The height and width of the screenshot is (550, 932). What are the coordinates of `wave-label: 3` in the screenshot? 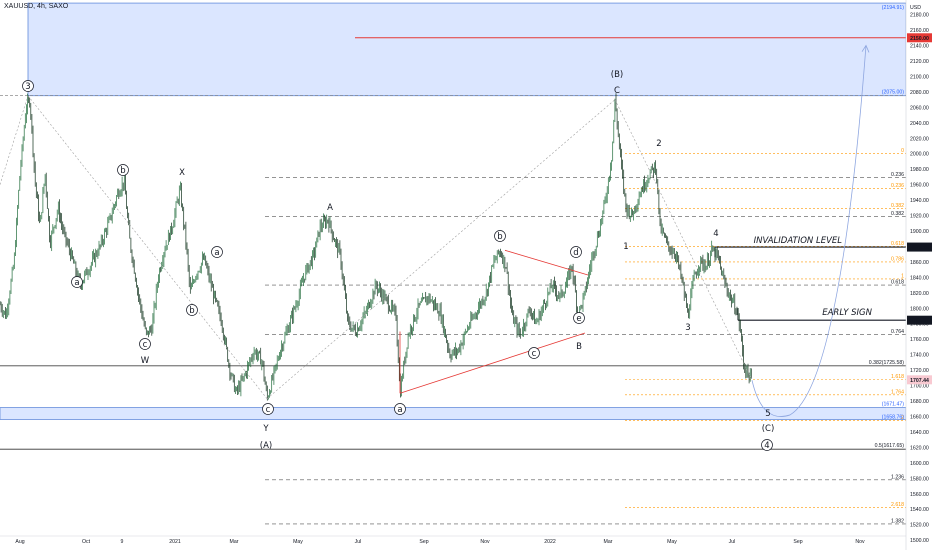 It's located at (687, 328).